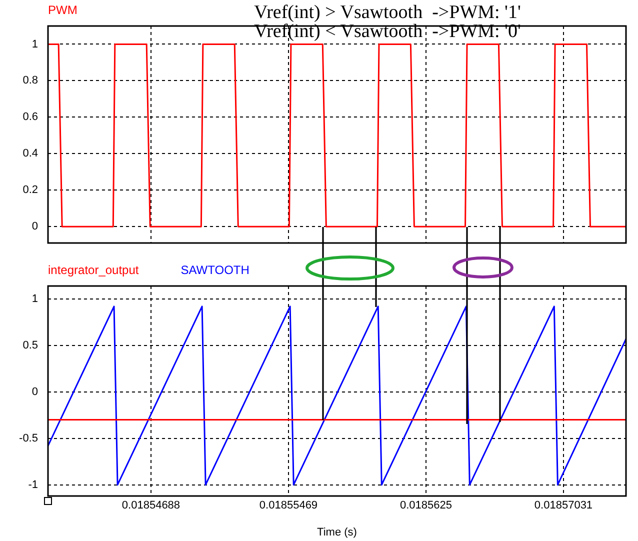  What do you see at coordinates (28, 438) in the screenshot?
I see `y-tick-label: -0.5` at bounding box center [28, 438].